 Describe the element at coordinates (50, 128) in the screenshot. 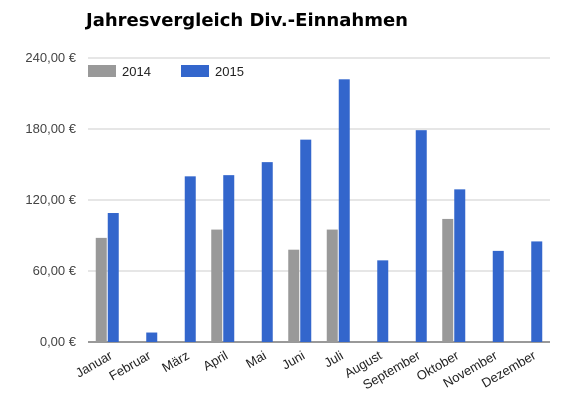

I see `y-tick-label: 180,00 €` at that location.